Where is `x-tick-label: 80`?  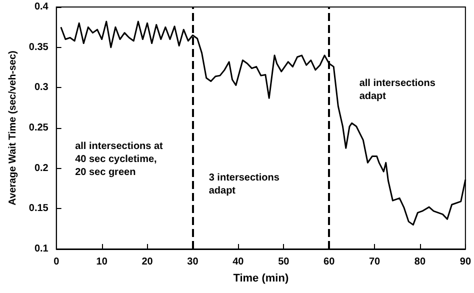 x-tick-label: 80 is located at coordinates (420, 262).